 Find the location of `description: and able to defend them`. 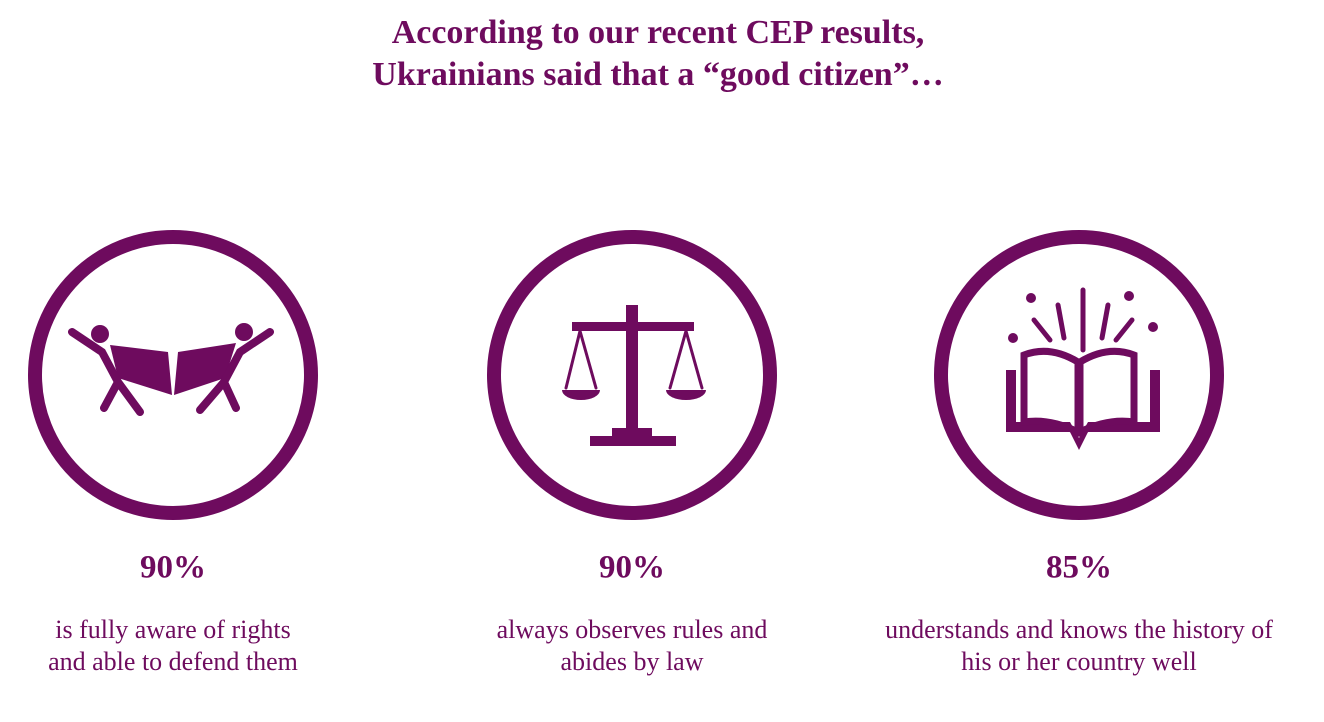

description: and able to defend them is located at coordinates (173, 661).